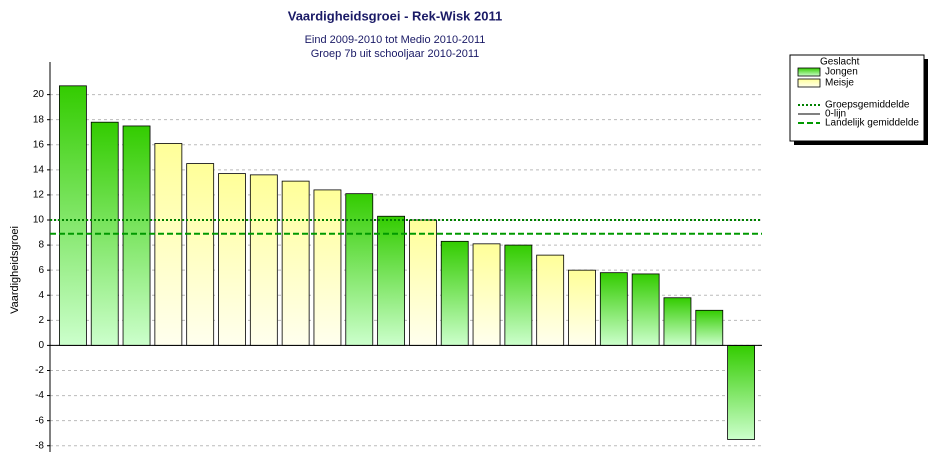 The image size is (928, 454). I want to click on y-tick-label: 8, so click(41, 245).